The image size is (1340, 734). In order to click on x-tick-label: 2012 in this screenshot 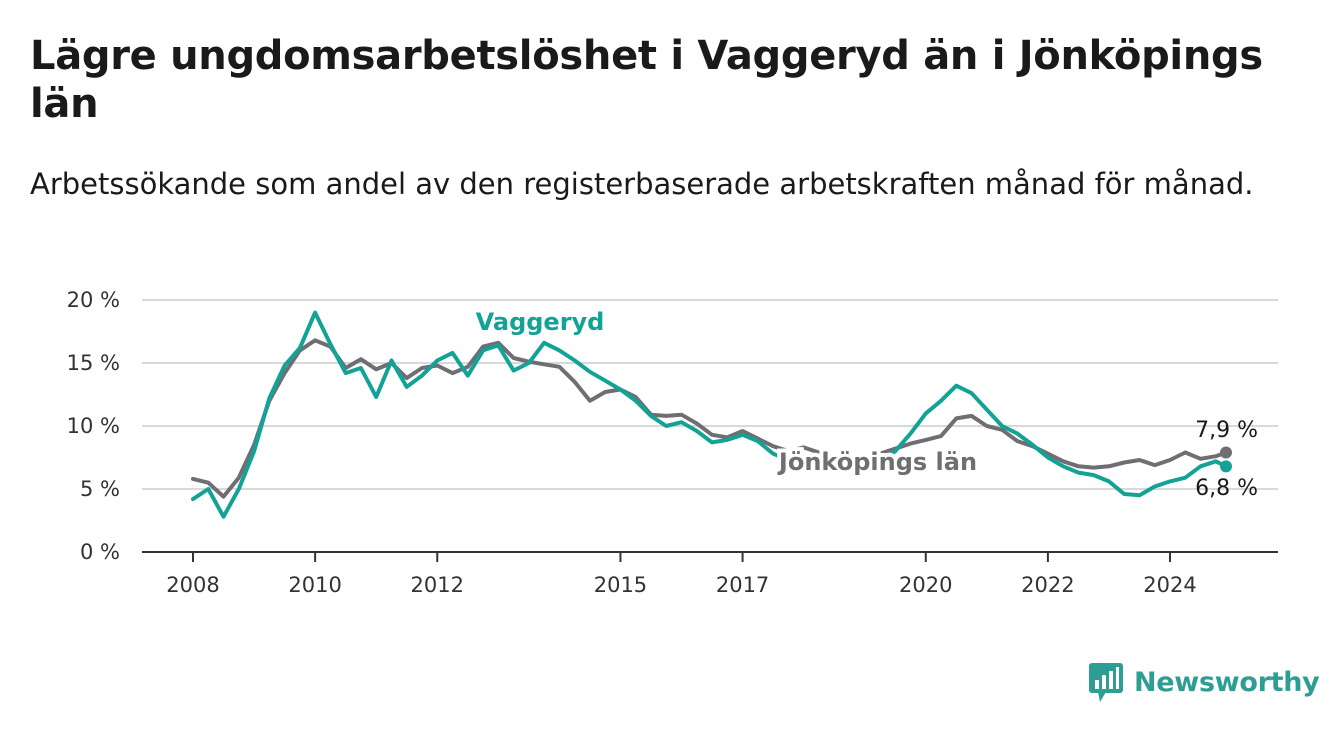, I will do `click(437, 585)`.